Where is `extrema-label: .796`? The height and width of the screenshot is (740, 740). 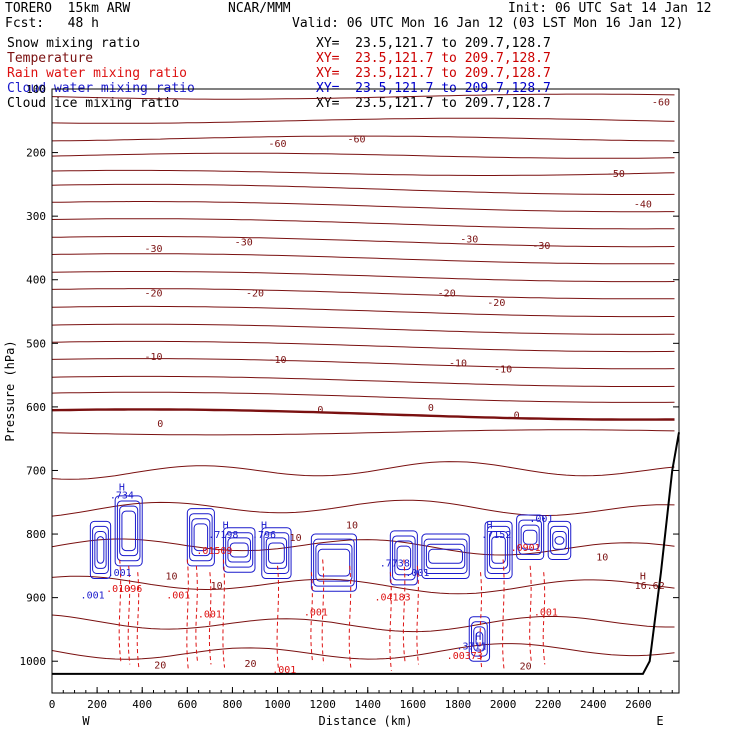 extrema-label: .796 is located at coordinates (264, 535).